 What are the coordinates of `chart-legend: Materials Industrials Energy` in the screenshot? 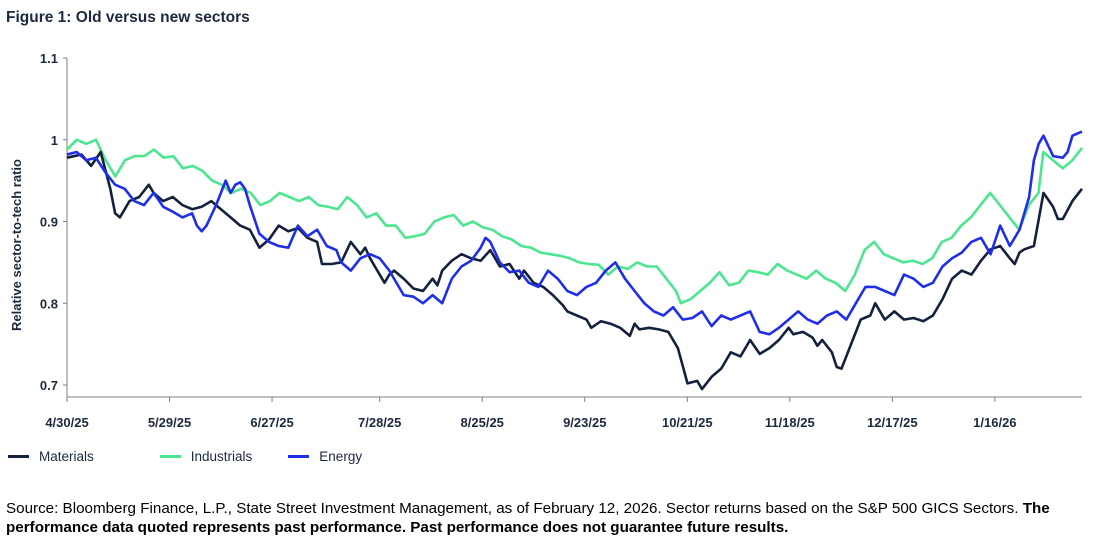 It's located at (203, 456).